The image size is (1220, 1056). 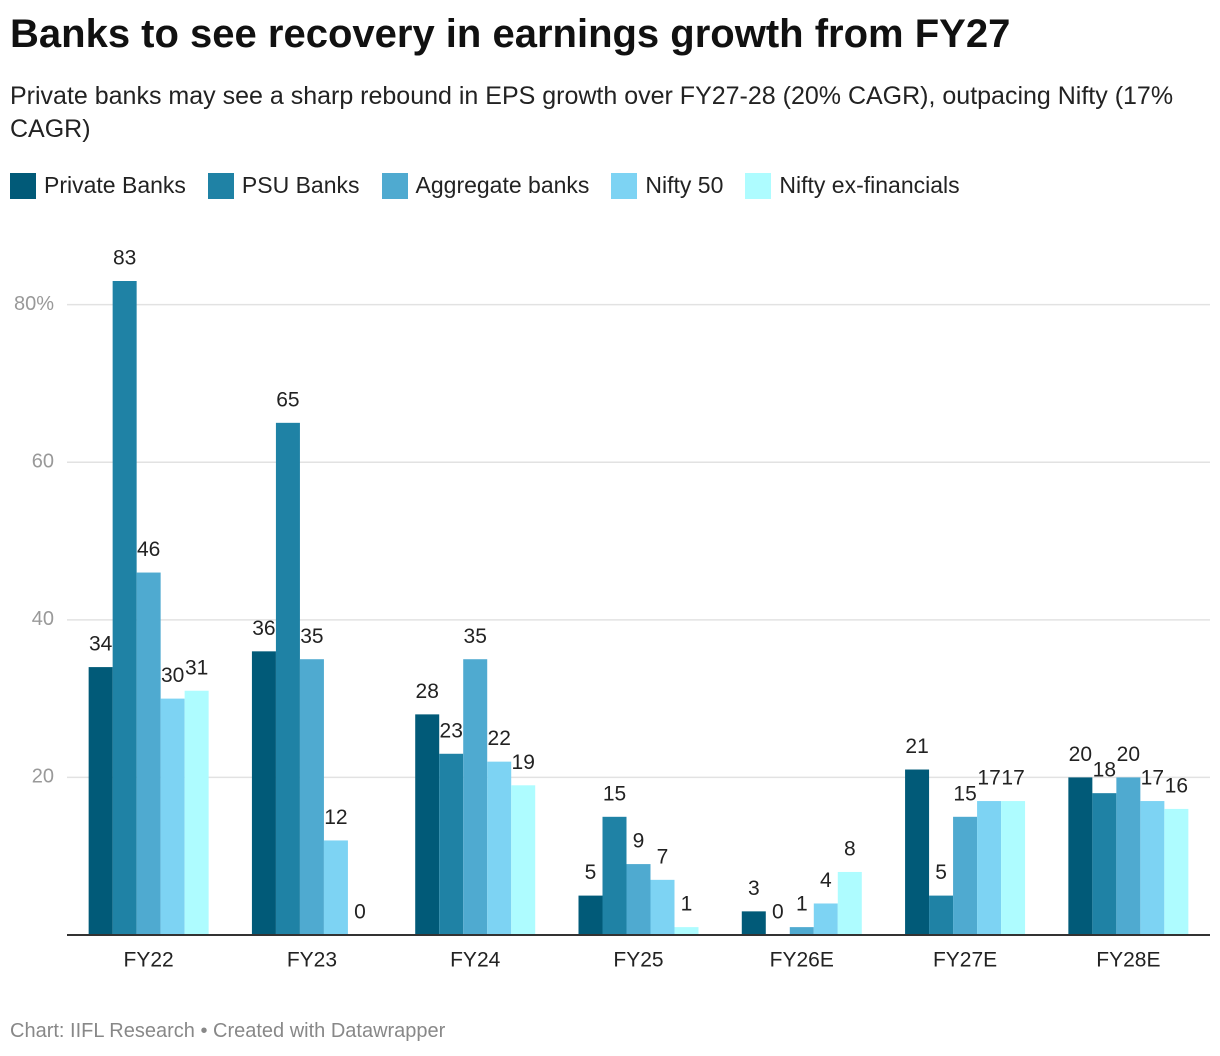 What do you see at coordinates (43, 619) in the screenshot?
I see `y-tick-label: 40` at bounding box center [43, 619].